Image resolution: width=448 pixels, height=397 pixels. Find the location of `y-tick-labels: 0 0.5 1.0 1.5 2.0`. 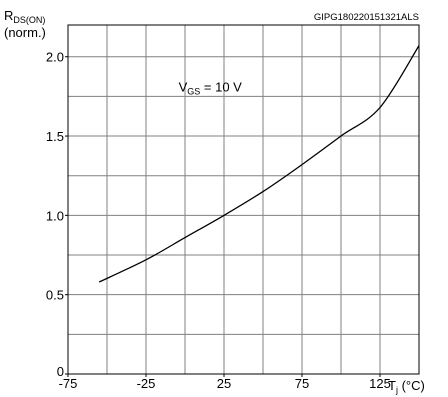

y-tick-labels: 0 0.5 1.0 1.5 2.0 is located at coordinates (55, 214).